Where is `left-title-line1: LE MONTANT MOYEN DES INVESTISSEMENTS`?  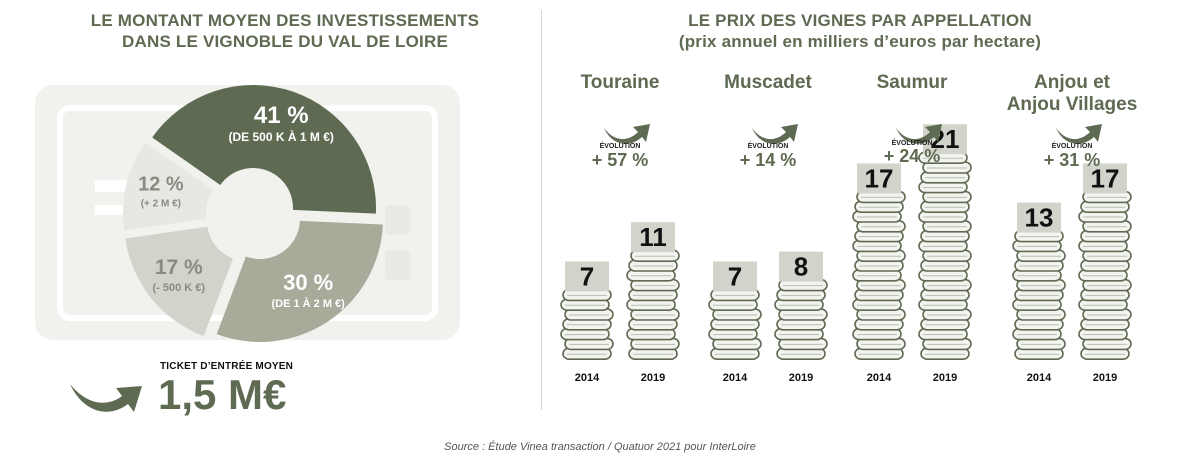
left-title-line1: LE MONTANT MOYEN DES INVESTISSEMENTS is located at coordinates (285, 20).